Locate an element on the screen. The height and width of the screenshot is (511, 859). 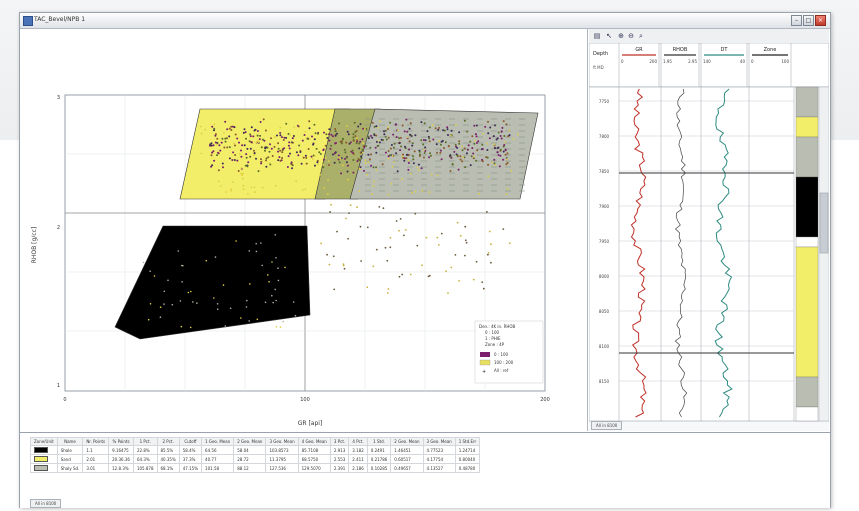
log-scrollbar is located at coordinates (823, 254).